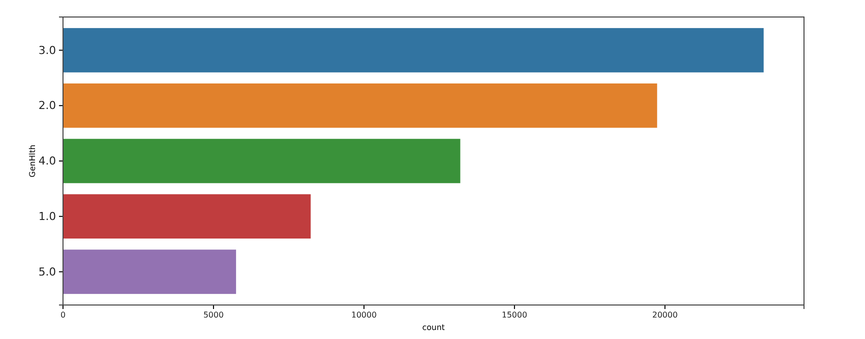 Image resolution: width=865 pixels, height=339 pixels. Describe the element at coordinates (47, 271) in the screenshot. I see `y-tick-label: 5.0` at that location.